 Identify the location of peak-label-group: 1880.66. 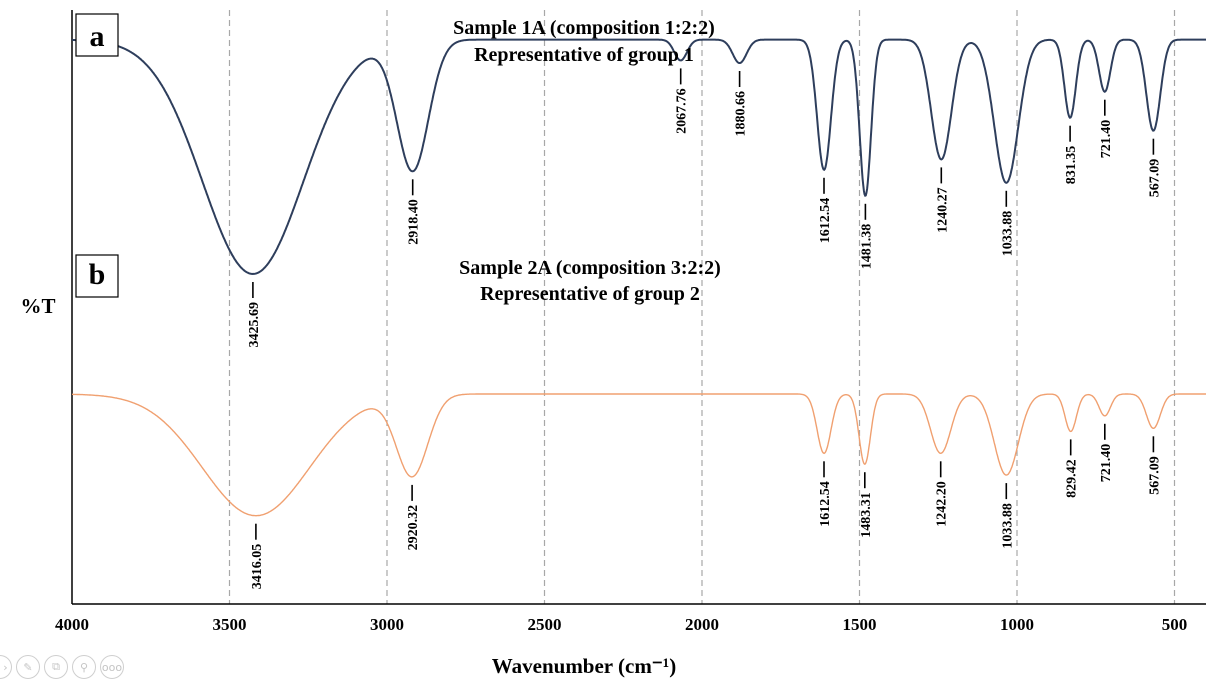
(741, 104).